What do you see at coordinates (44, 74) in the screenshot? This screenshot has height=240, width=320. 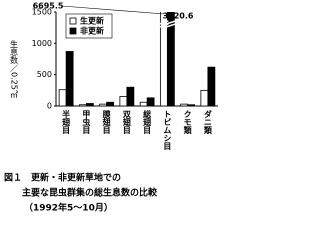 I see `y-tick-label: 500` at bounding box center [44, 74].